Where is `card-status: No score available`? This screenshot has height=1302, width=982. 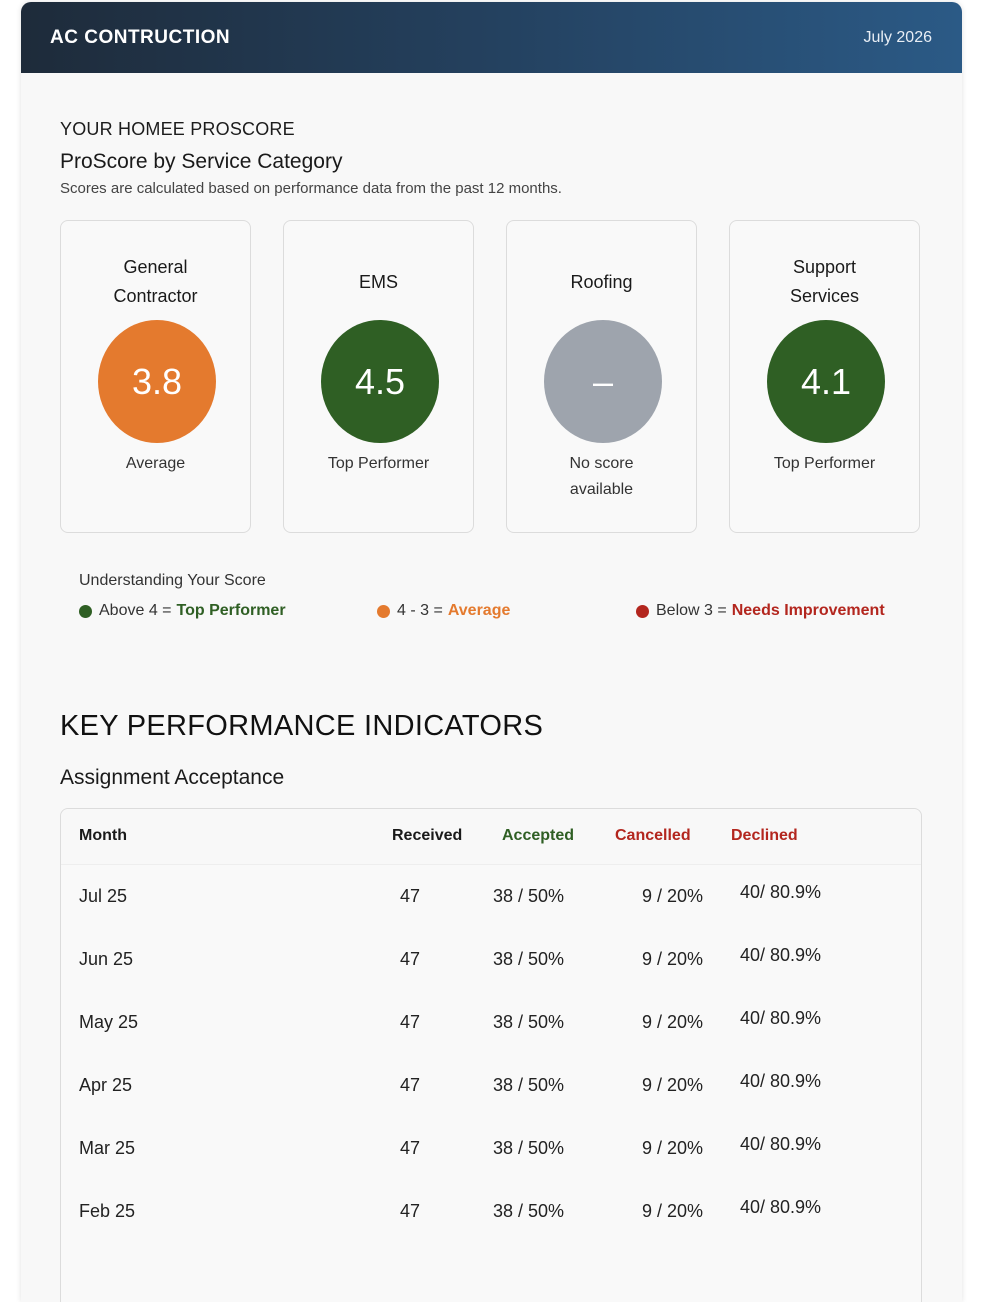 card-status: No score available is located at coordinates (601, 476).